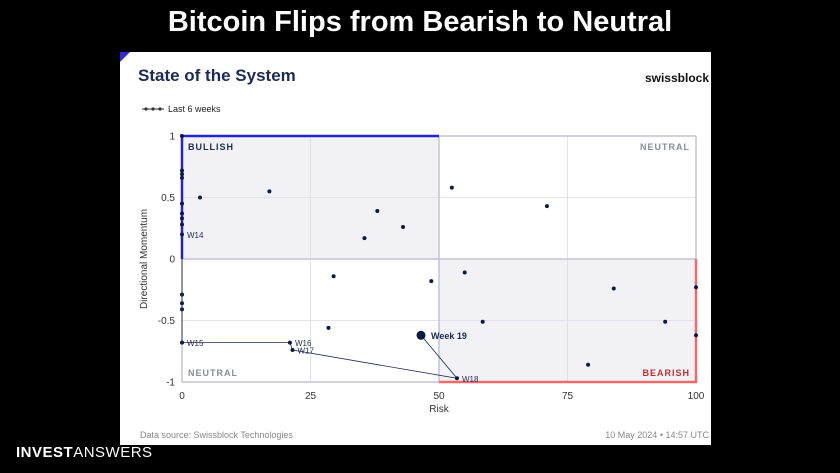 The image size is (840, 473). I want to click on bearish-border, so click(568, 321).